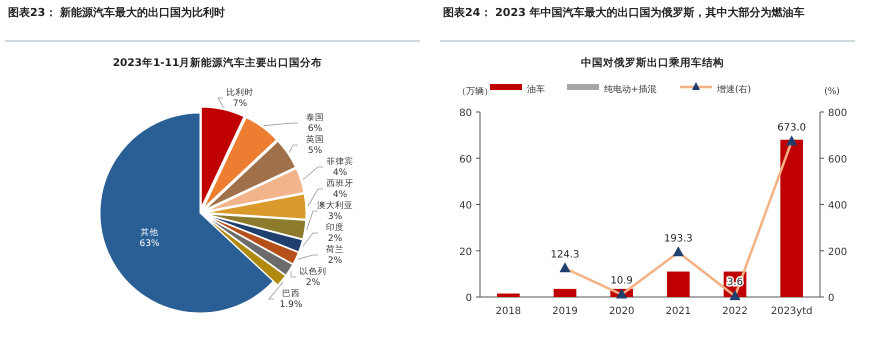 The image size is (870, 348). What do you see at coordinates (838, 206) in the screenshot?
I see `y2-tick-label: 400` at bounding box center [838, 206].